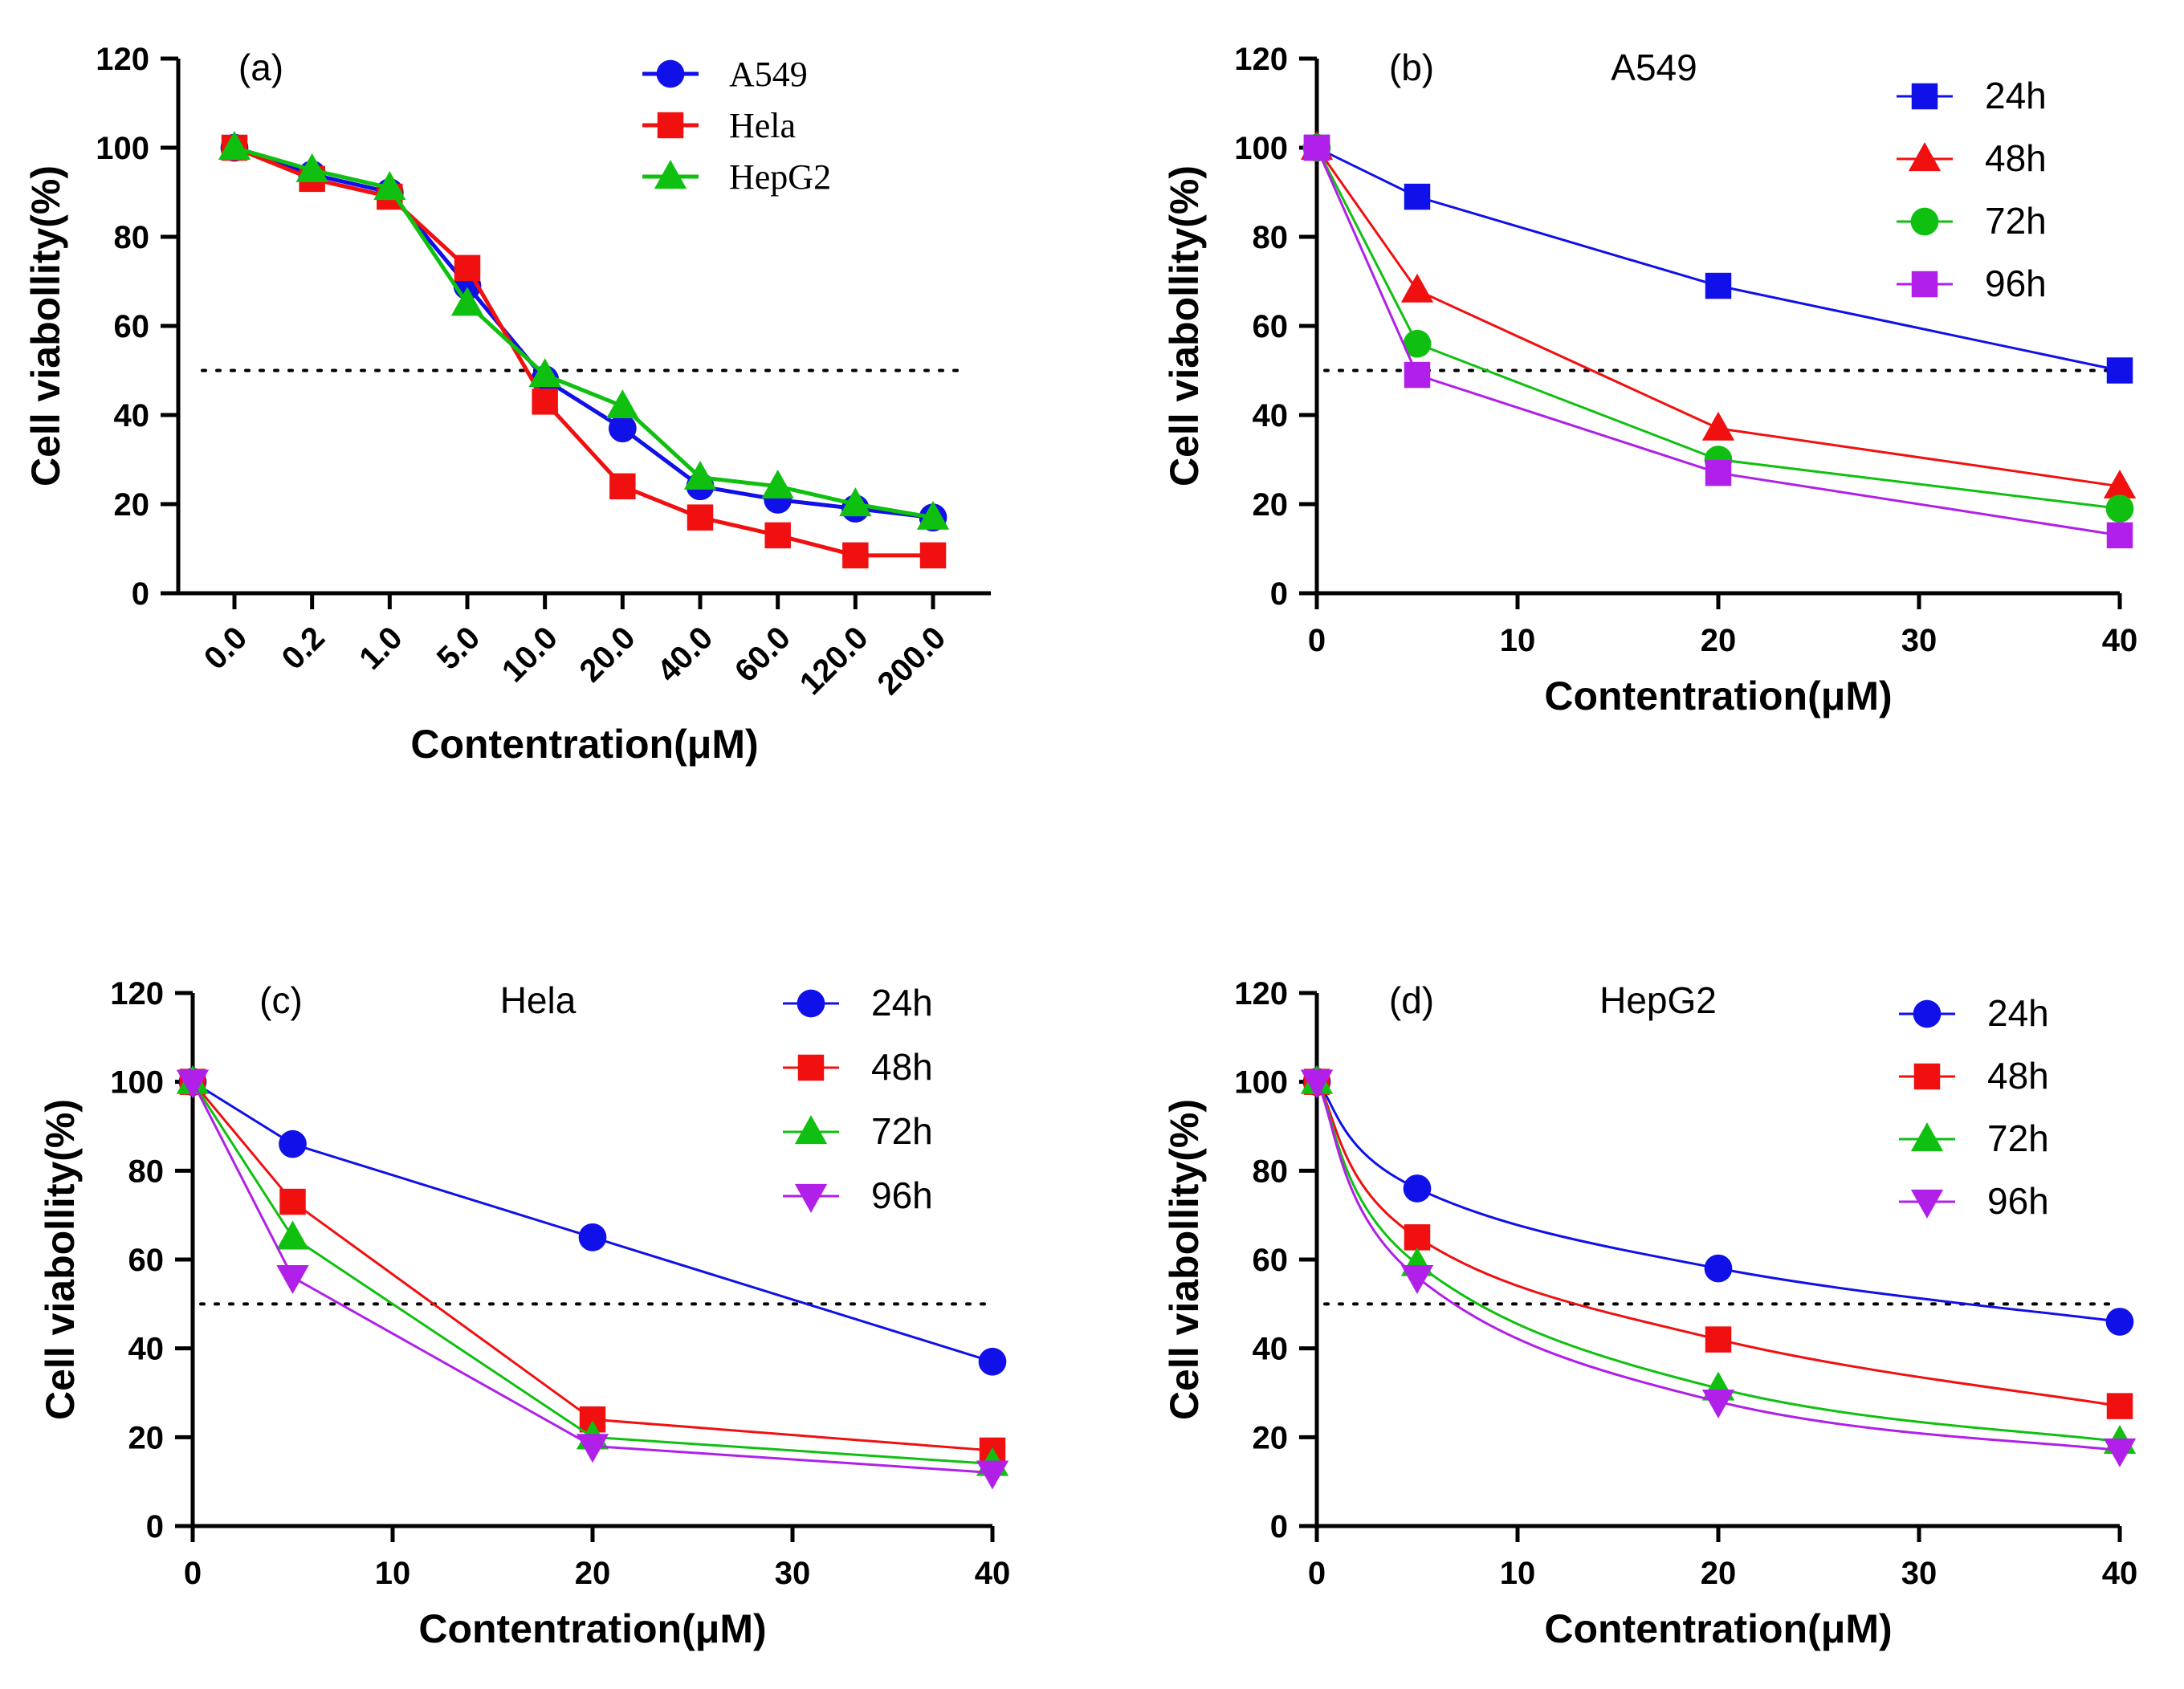  I want to click on x-tick-label: 10, so click(1518, 641).